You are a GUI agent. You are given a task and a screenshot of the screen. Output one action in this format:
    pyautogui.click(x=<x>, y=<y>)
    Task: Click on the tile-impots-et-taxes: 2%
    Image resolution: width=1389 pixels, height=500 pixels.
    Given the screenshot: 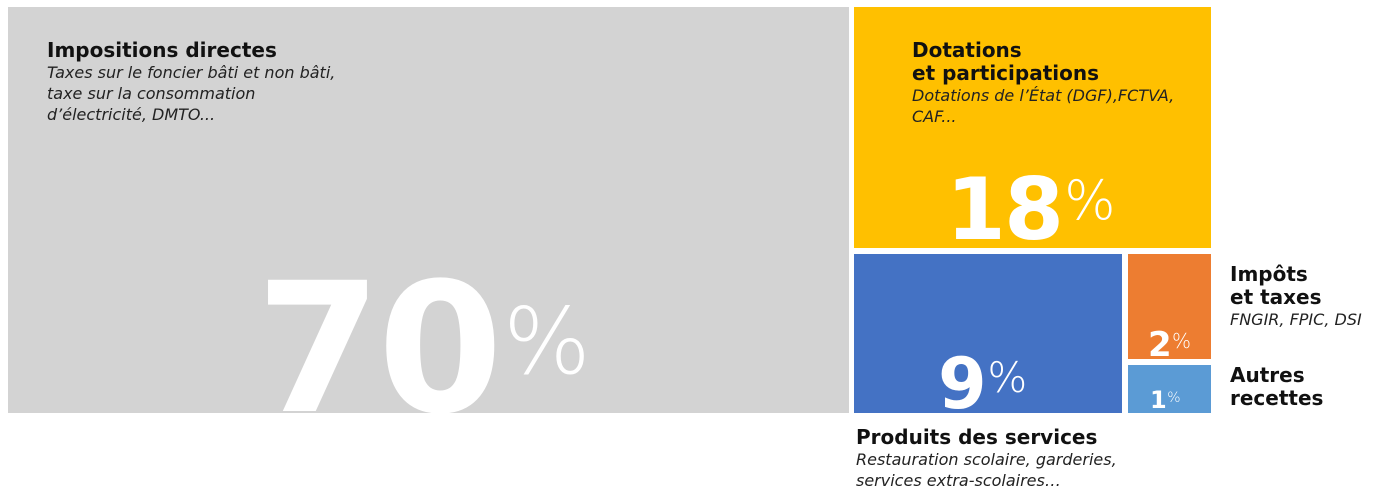 What is the action you would take?
    pyautogui.click(x=1169, y=306)
    